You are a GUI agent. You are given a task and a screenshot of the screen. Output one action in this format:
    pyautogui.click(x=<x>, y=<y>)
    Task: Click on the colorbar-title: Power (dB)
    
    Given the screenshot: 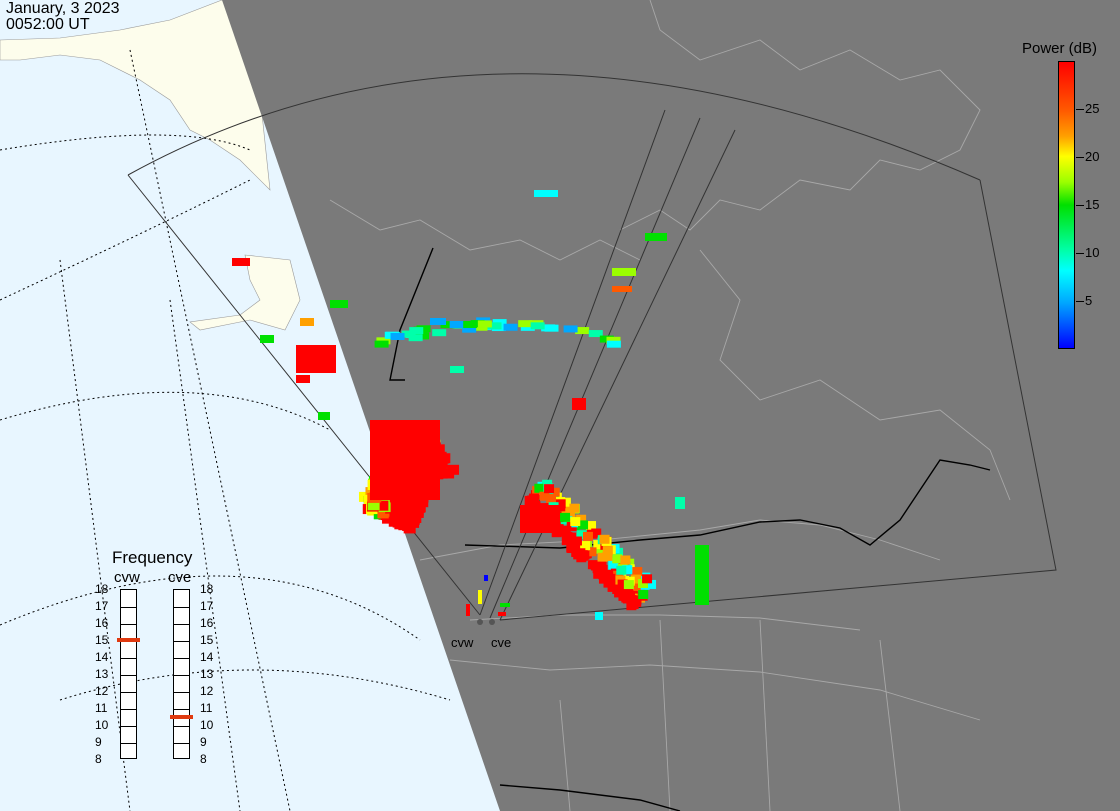 What is the action you would take?
    pyautogui.click(x=1060, y=48)
    